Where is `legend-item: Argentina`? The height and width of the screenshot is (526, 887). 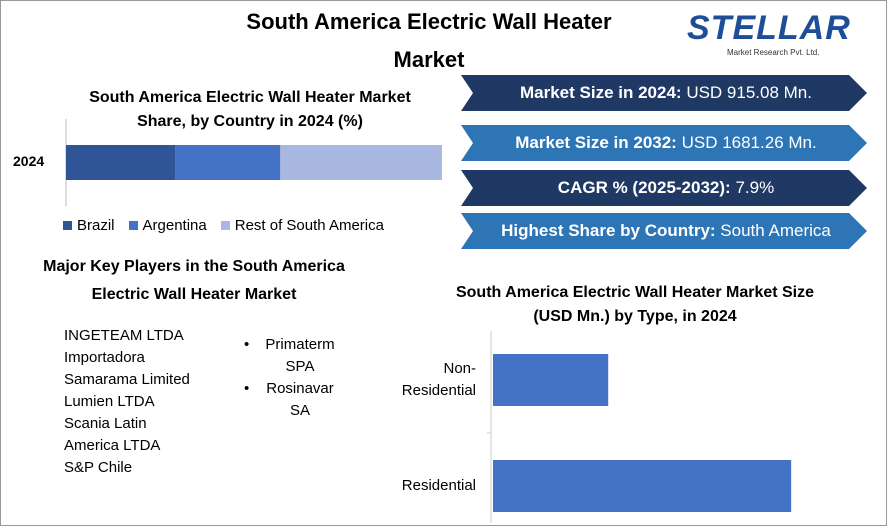 legend-item: Argentina is located at coordinates (167, 225).